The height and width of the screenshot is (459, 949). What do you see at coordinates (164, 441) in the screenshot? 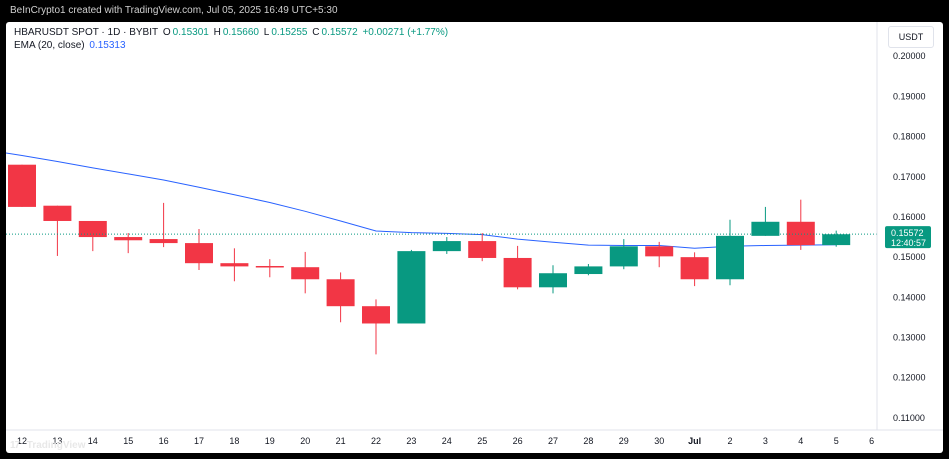
I see `x-tick-label: 16` at bounding box center [164, 441].